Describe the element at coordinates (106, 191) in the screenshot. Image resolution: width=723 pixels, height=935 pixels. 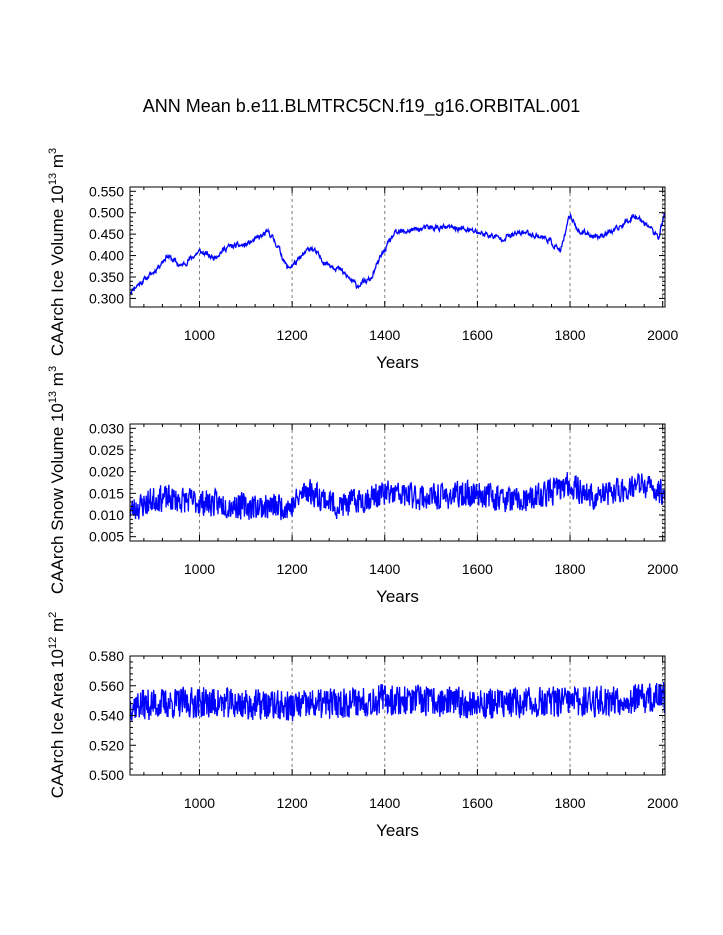
I see `y-tick-label: 0.550` at that location.